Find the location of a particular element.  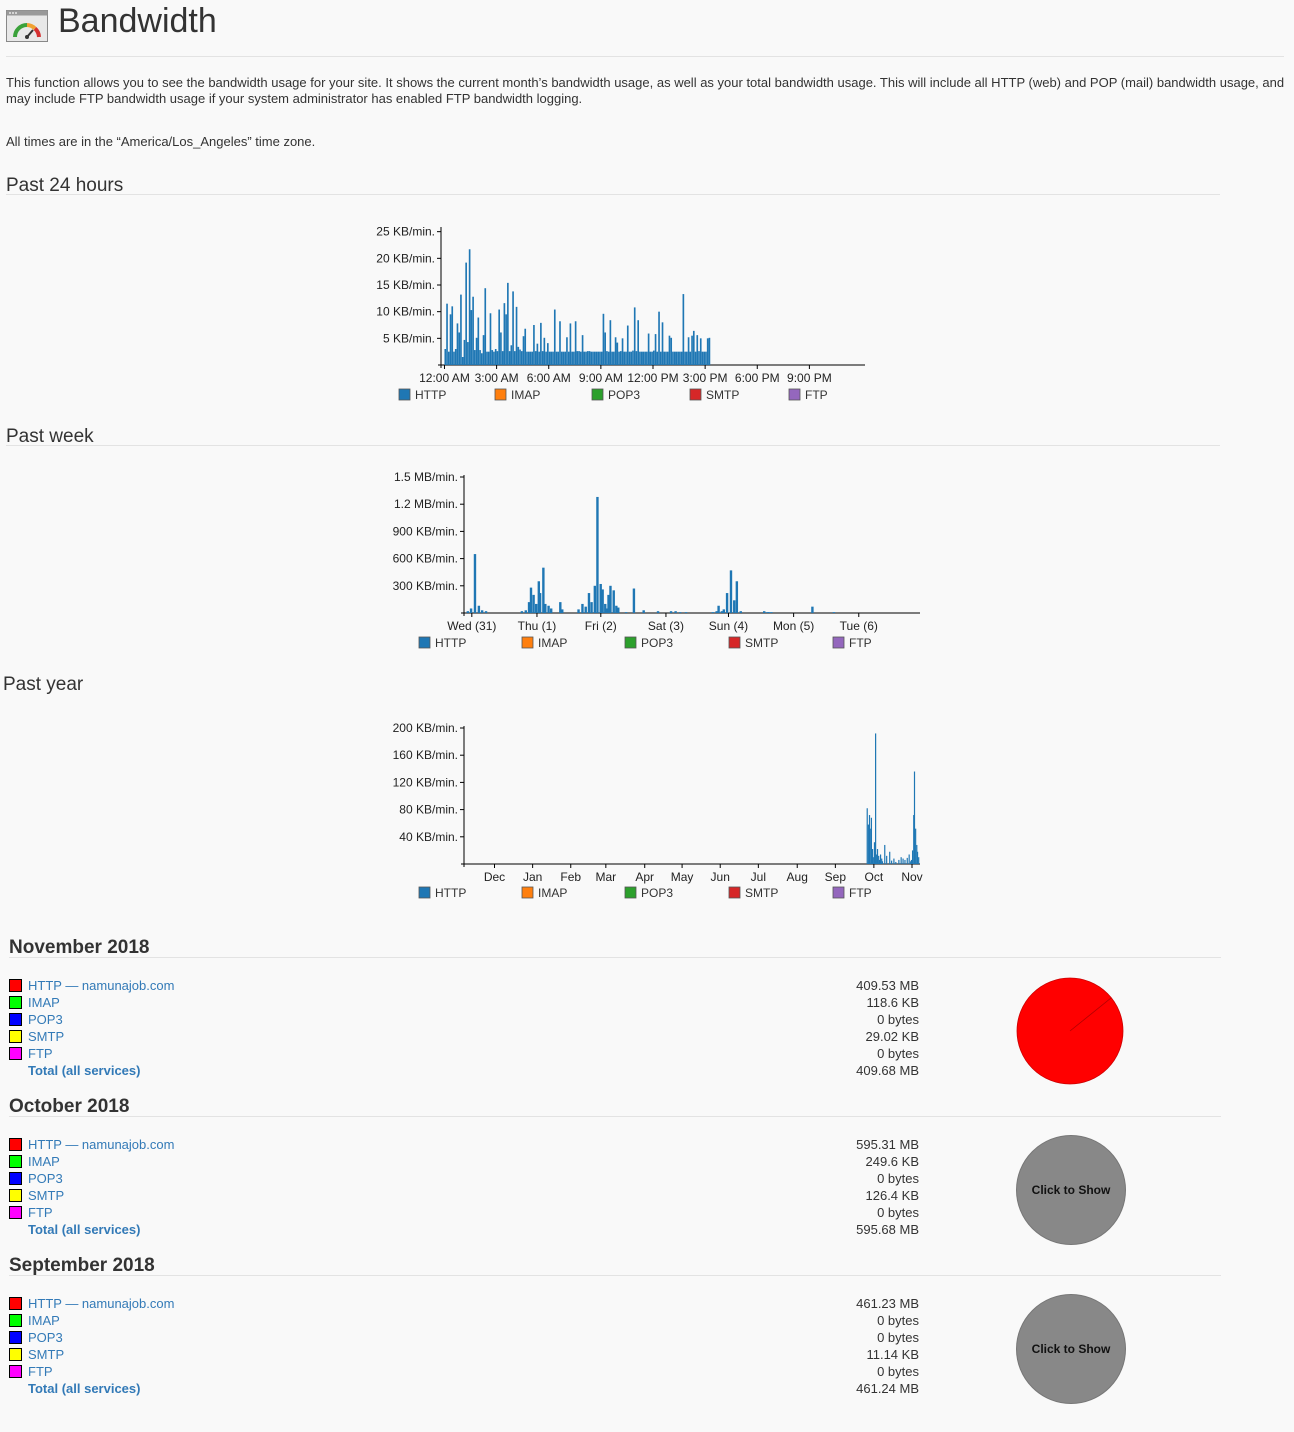

section-title-past-week: Past week is located at coordinates (50, 436).